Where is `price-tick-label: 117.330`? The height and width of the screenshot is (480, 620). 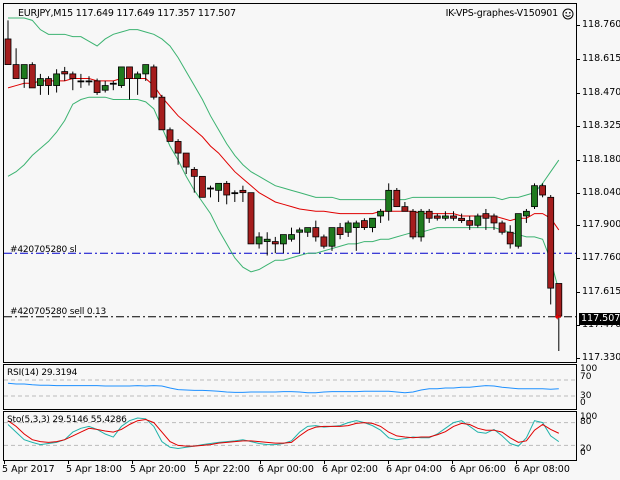
price-tick-label: 117.330 is located at coordinates (601, 357).